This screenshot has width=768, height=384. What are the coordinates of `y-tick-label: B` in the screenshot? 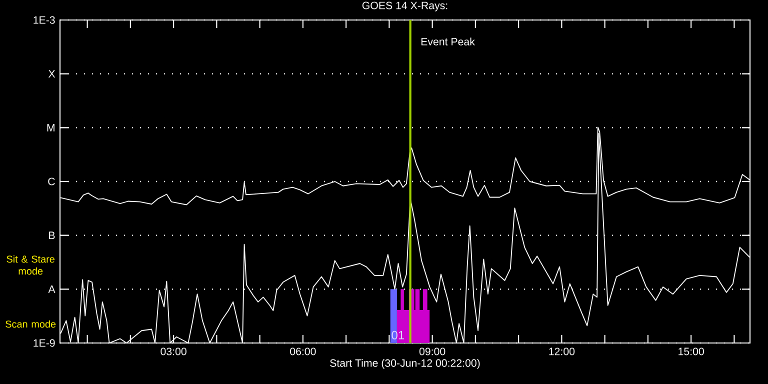 It's located at (52, 235).